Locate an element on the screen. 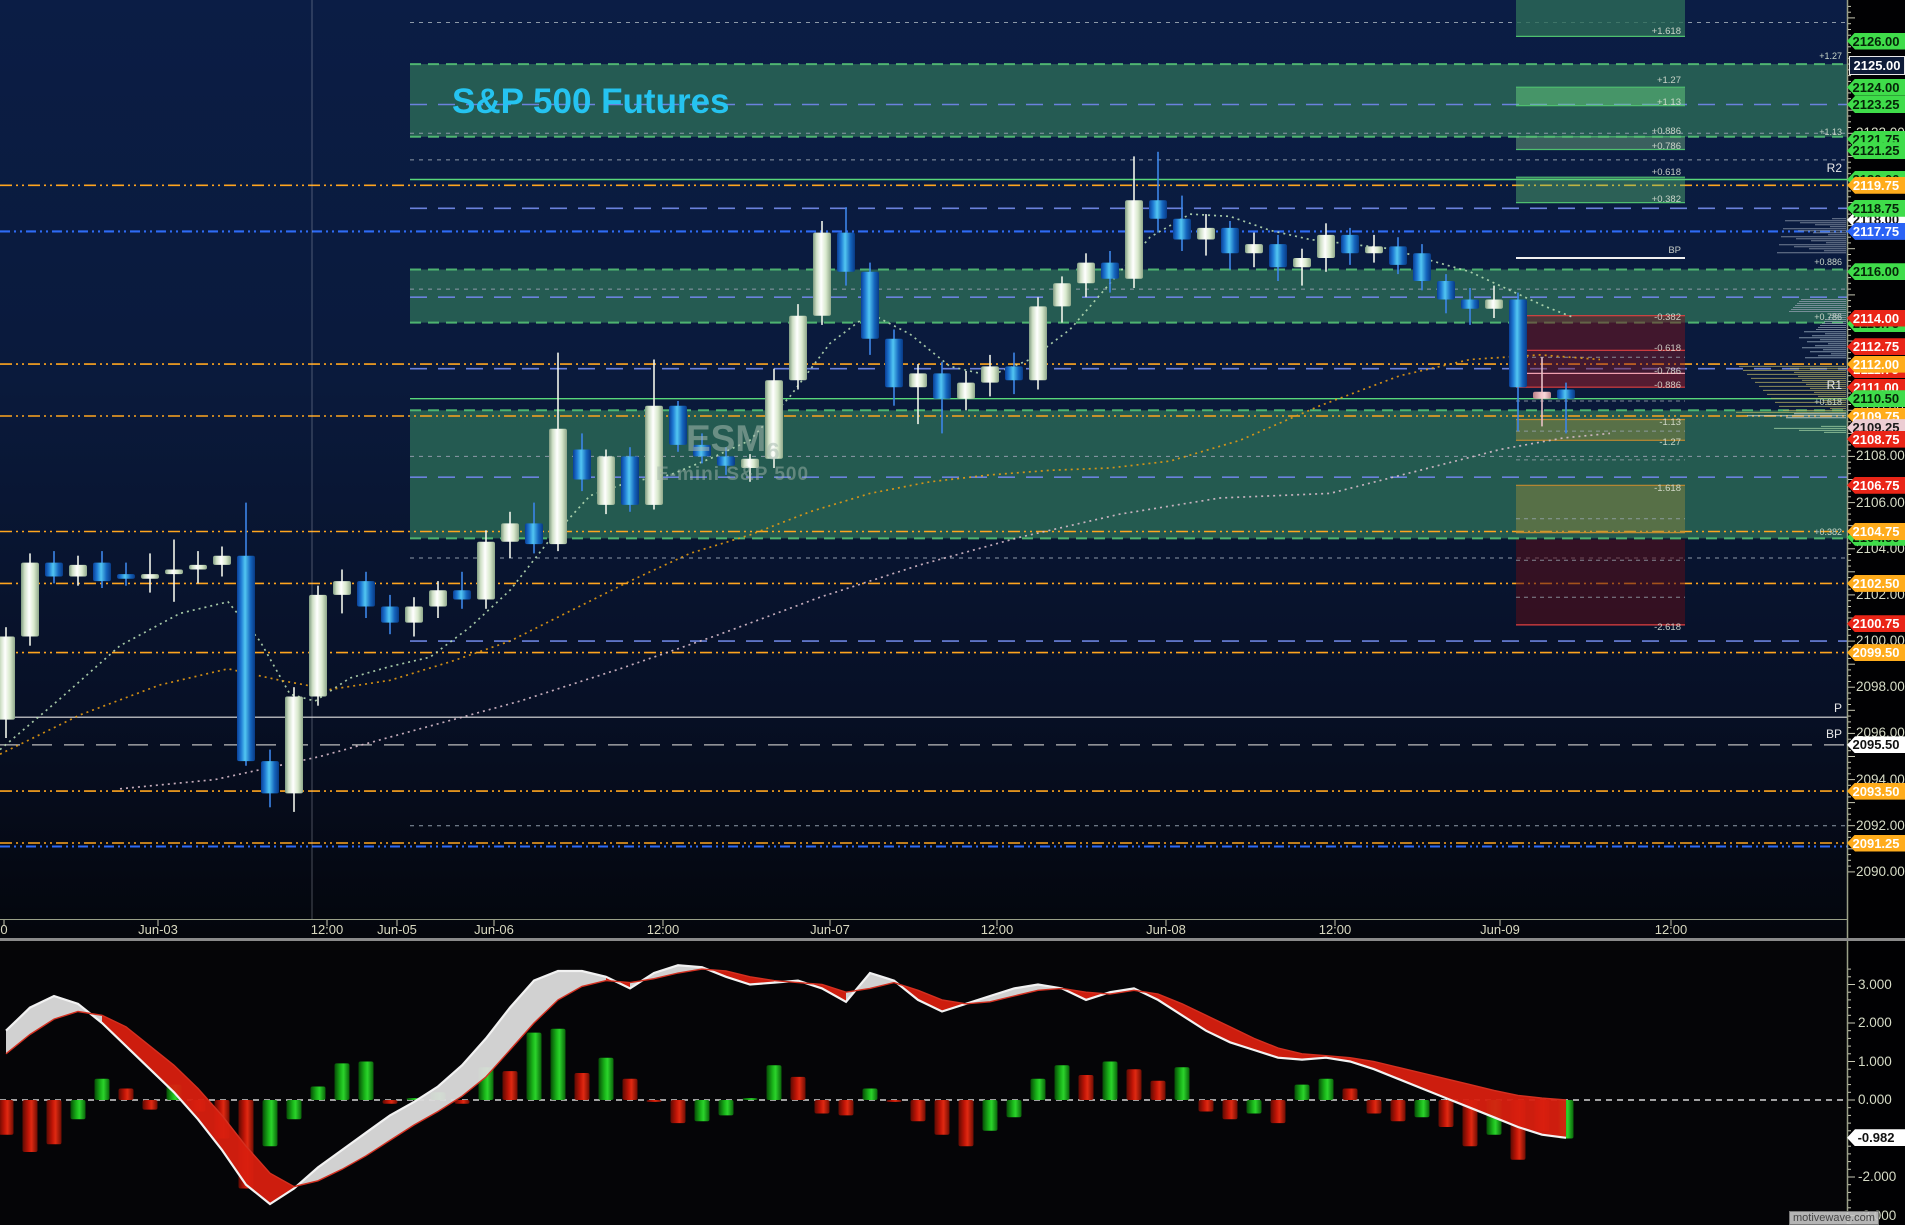 The image size is (1905, 1225). indicator-axis is located at coordinates (1876, 1083).